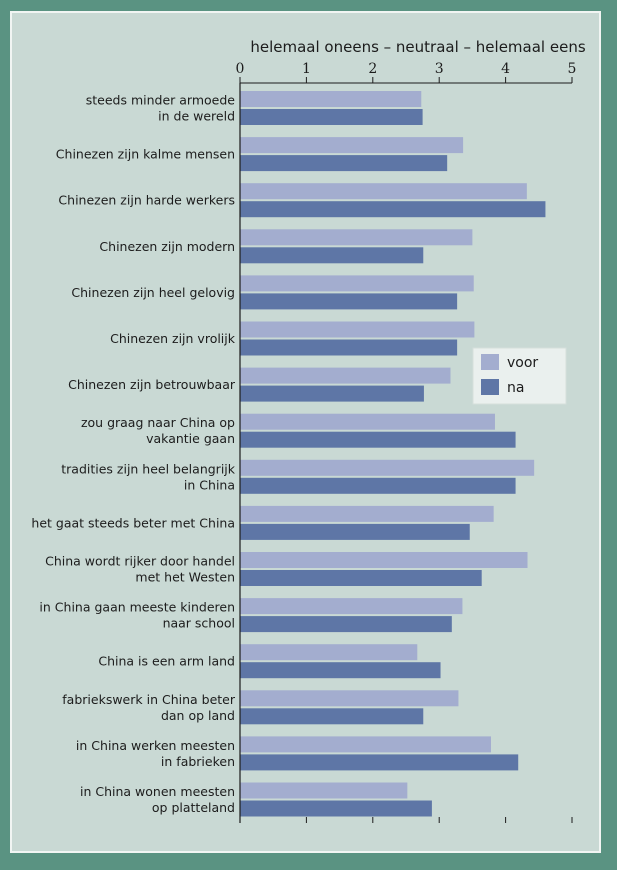 The width and height of the screenshot is (617, 870). Describe the element at coordinates (173, 338) in the screenshot. I see `category-label: Chinezen zijn vrolijk` at that location.